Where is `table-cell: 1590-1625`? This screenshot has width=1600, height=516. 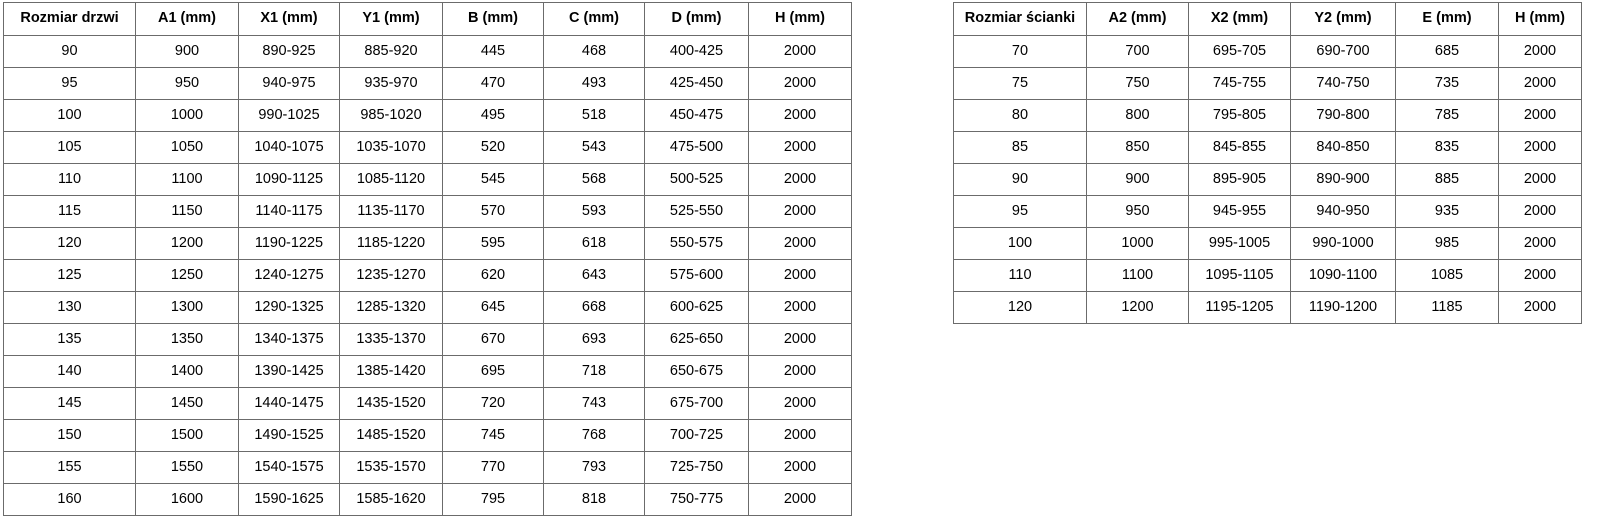
table-cell: 1590-1625 is located at coordinates (289, 499).